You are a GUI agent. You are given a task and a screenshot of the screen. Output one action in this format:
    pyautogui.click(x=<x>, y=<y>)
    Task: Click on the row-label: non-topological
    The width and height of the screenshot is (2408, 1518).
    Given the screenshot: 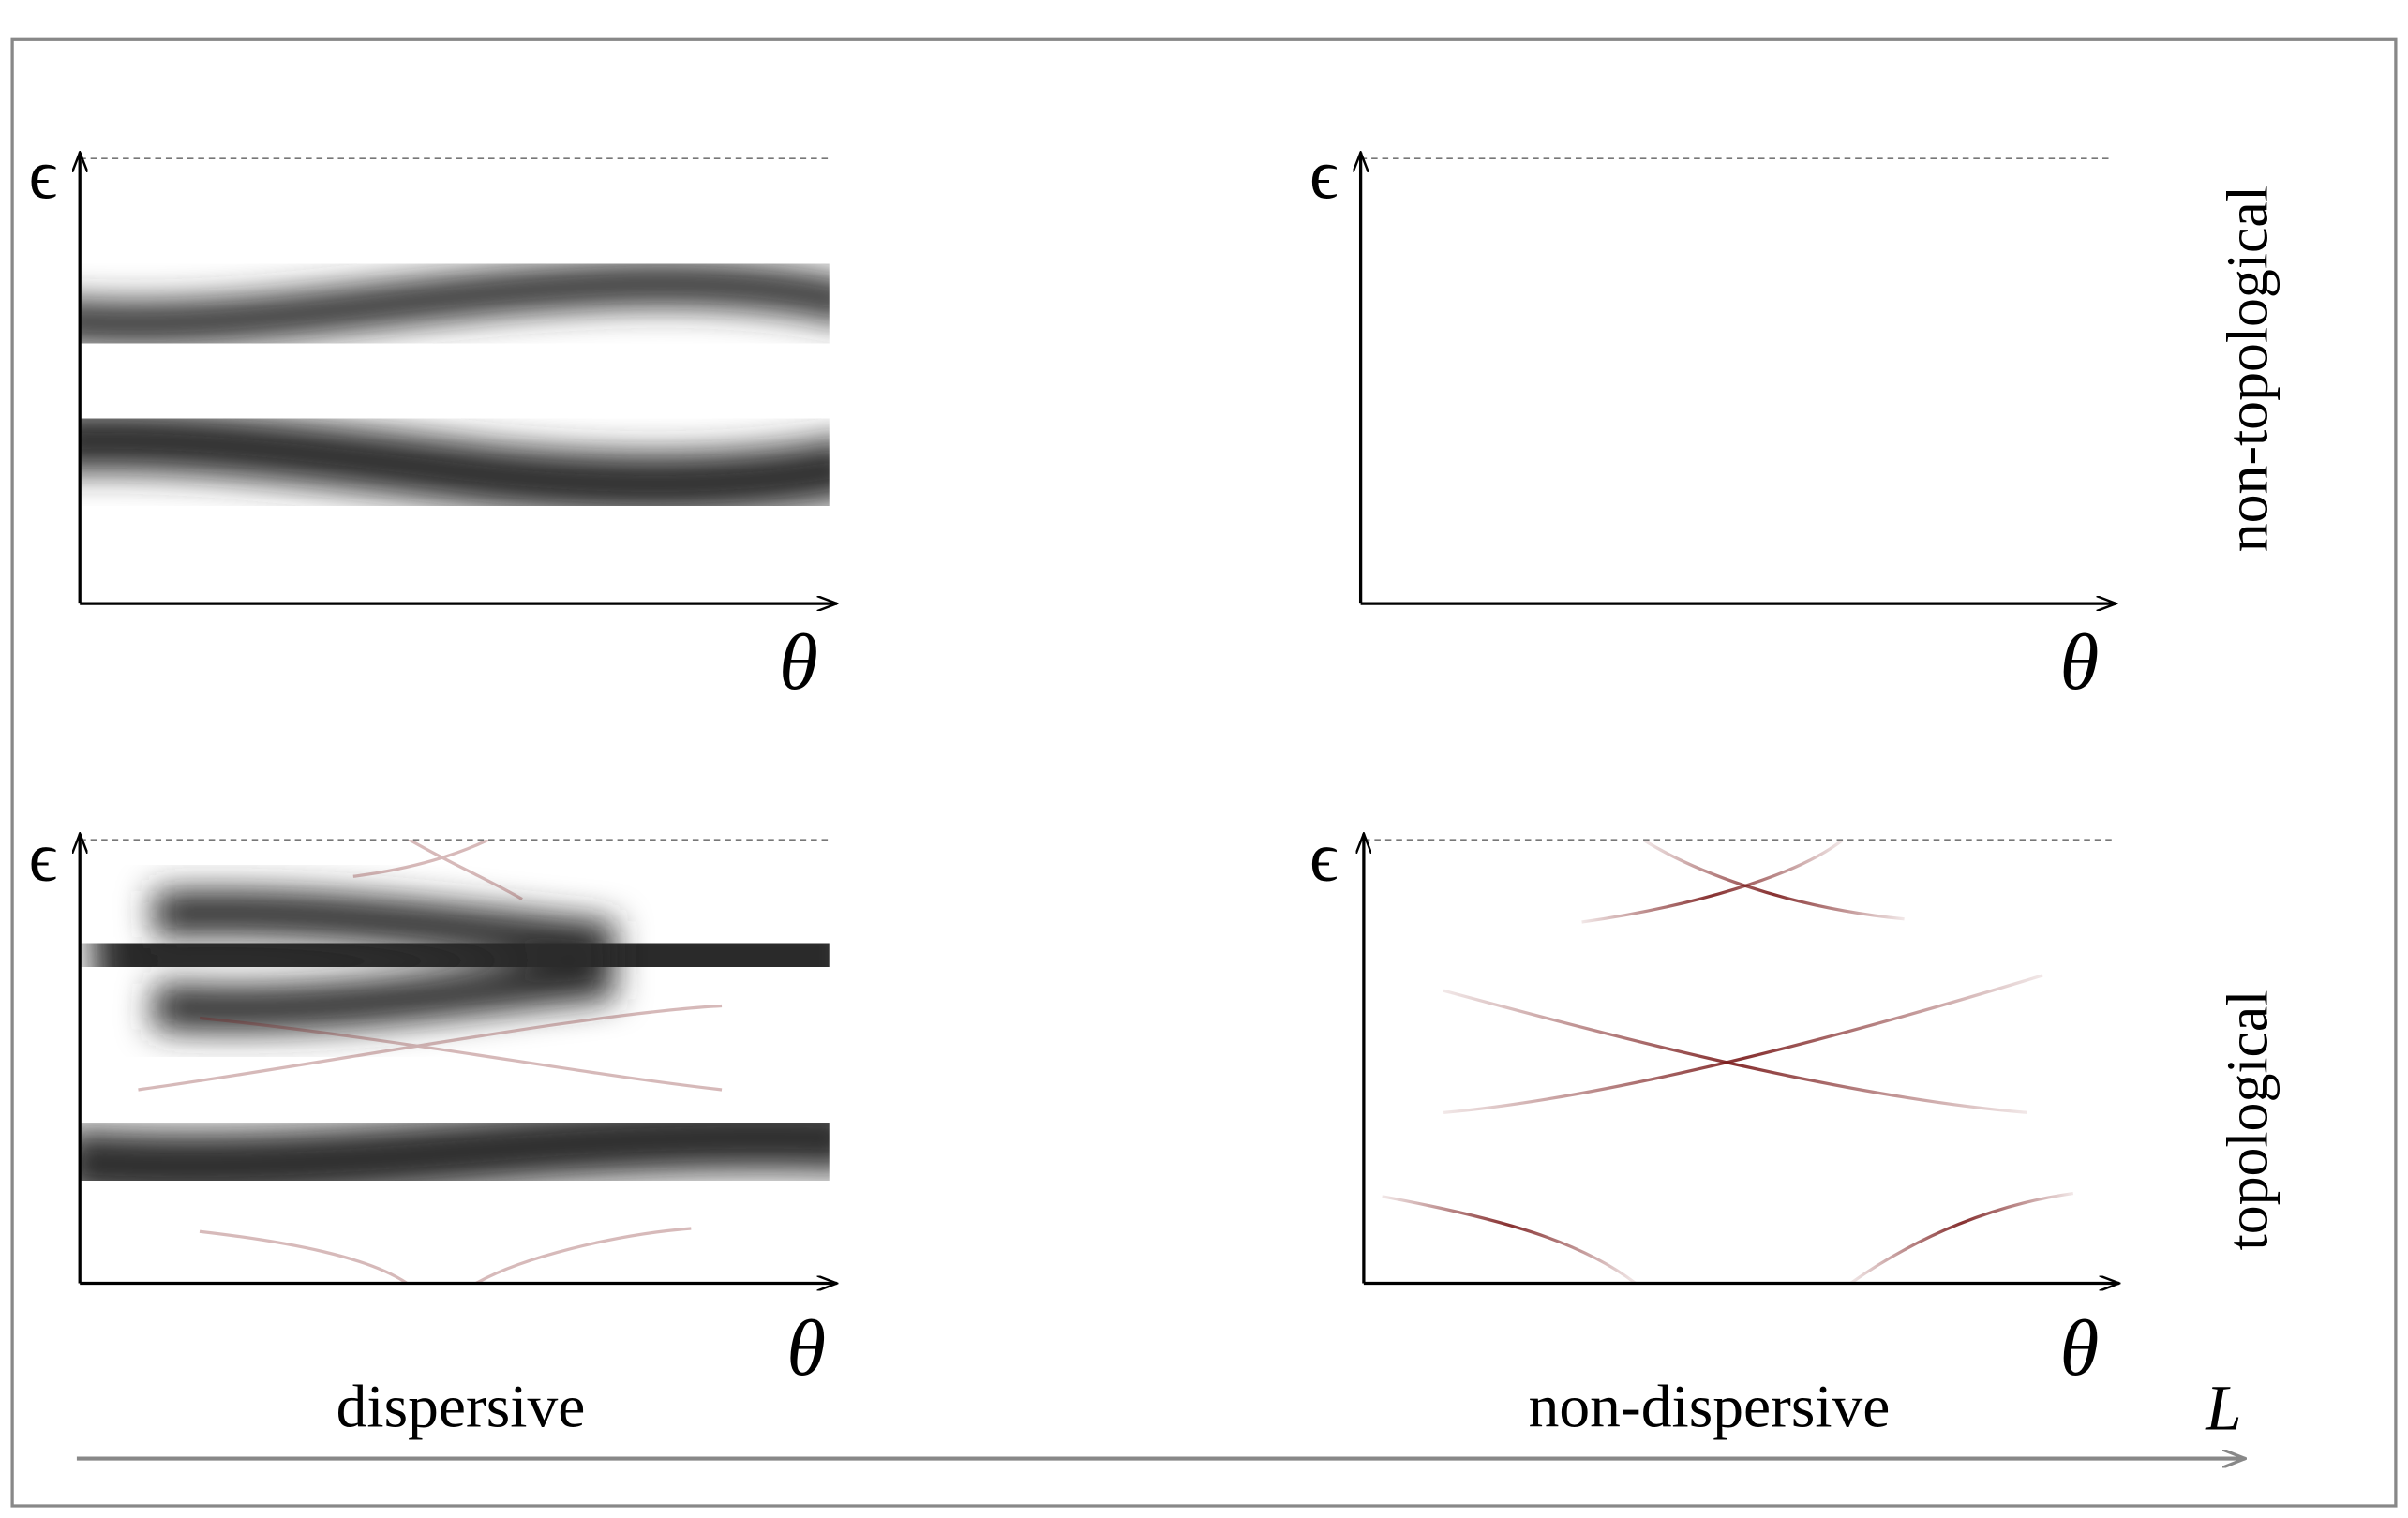 What is the action you would take?
    pyautogui.click(x=2248, y=369)
    